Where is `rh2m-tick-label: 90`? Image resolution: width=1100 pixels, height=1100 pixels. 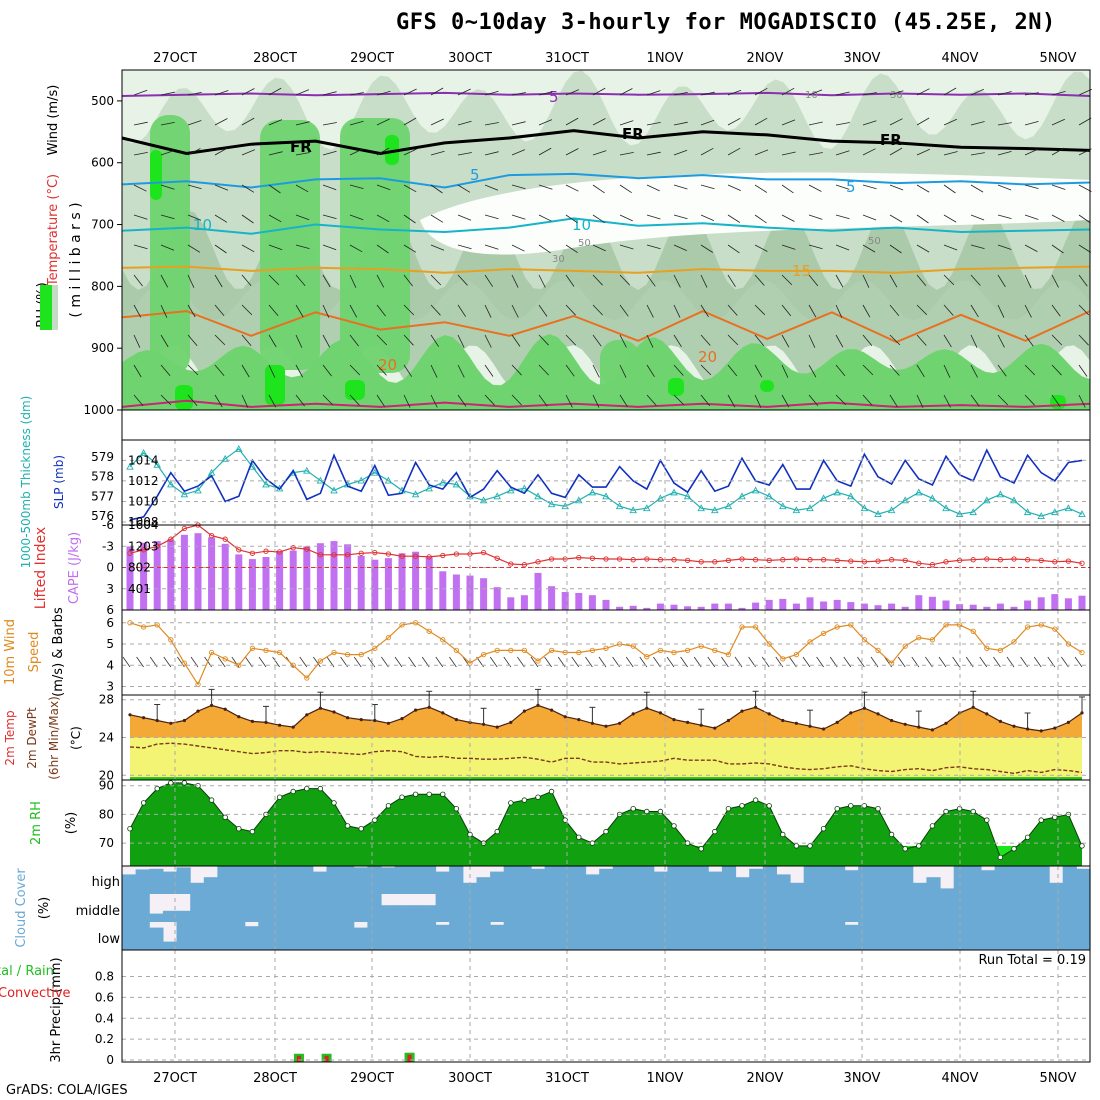
rh2m-tick-label: 90 is located at coordinates (106, 786).